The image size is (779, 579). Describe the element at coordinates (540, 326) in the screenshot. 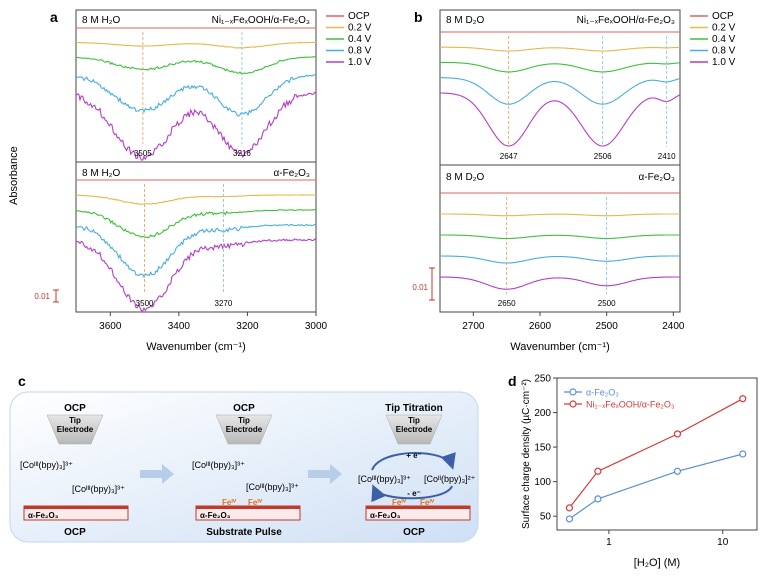

I see `b-xtick-label-2600: 2600` at that location.